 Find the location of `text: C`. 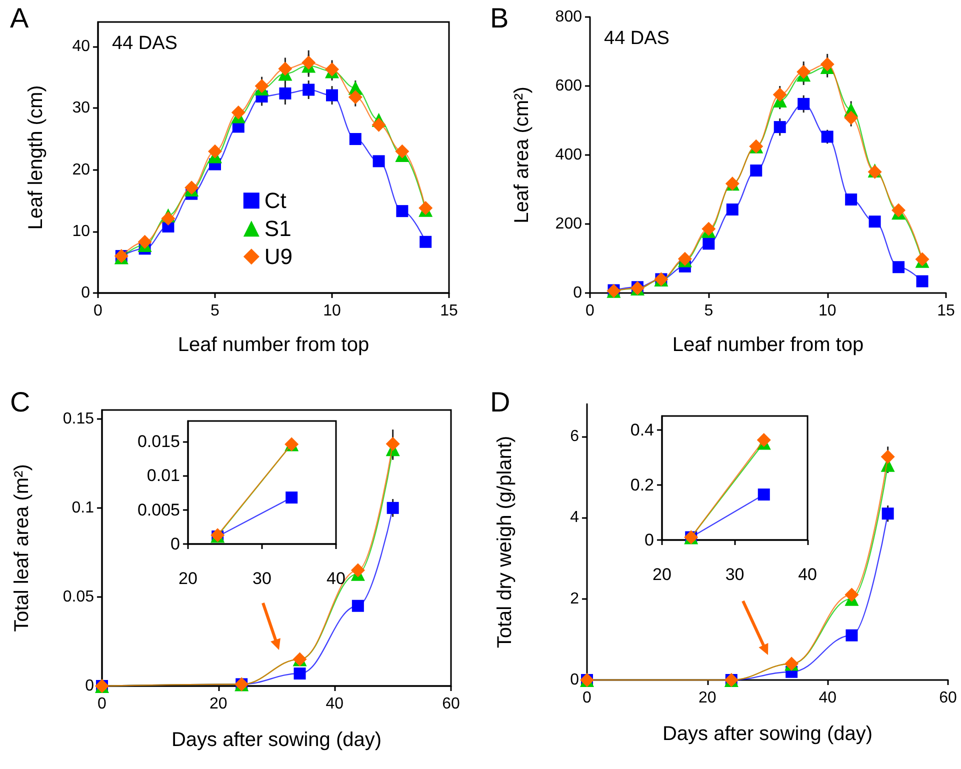

text: C is located at coordinates (20, 402).